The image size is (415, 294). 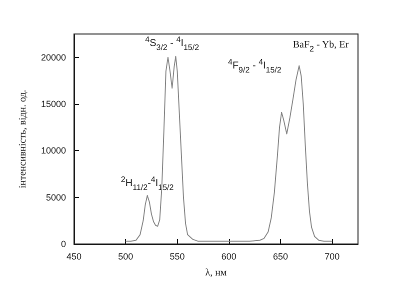 What do you see at coordinates (126, 257) in the screenshot?
I see `x-tick-label: 500` at bounding box center [126, 257].